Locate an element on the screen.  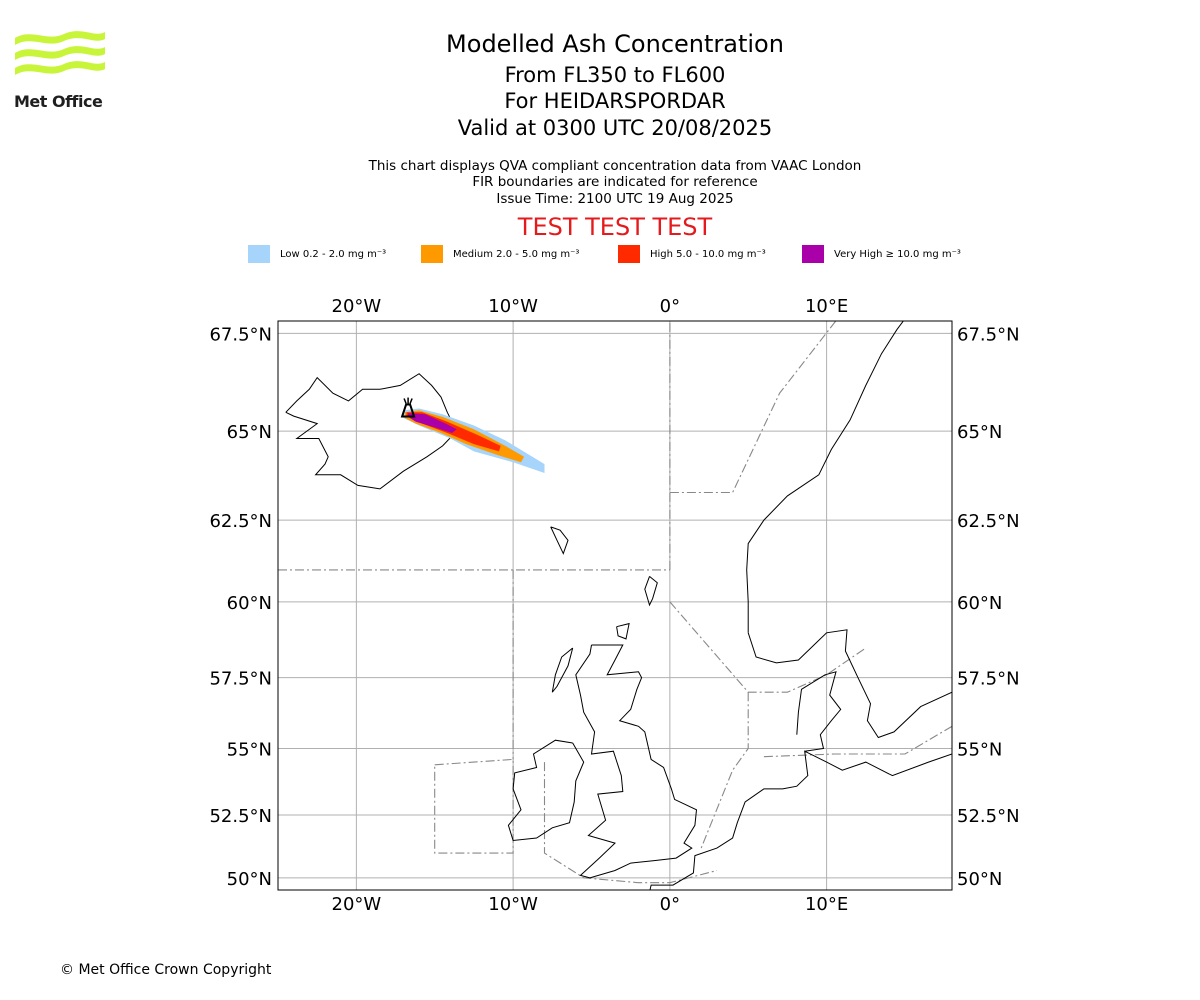
volcano-marker is located at coordinates (408, 407).